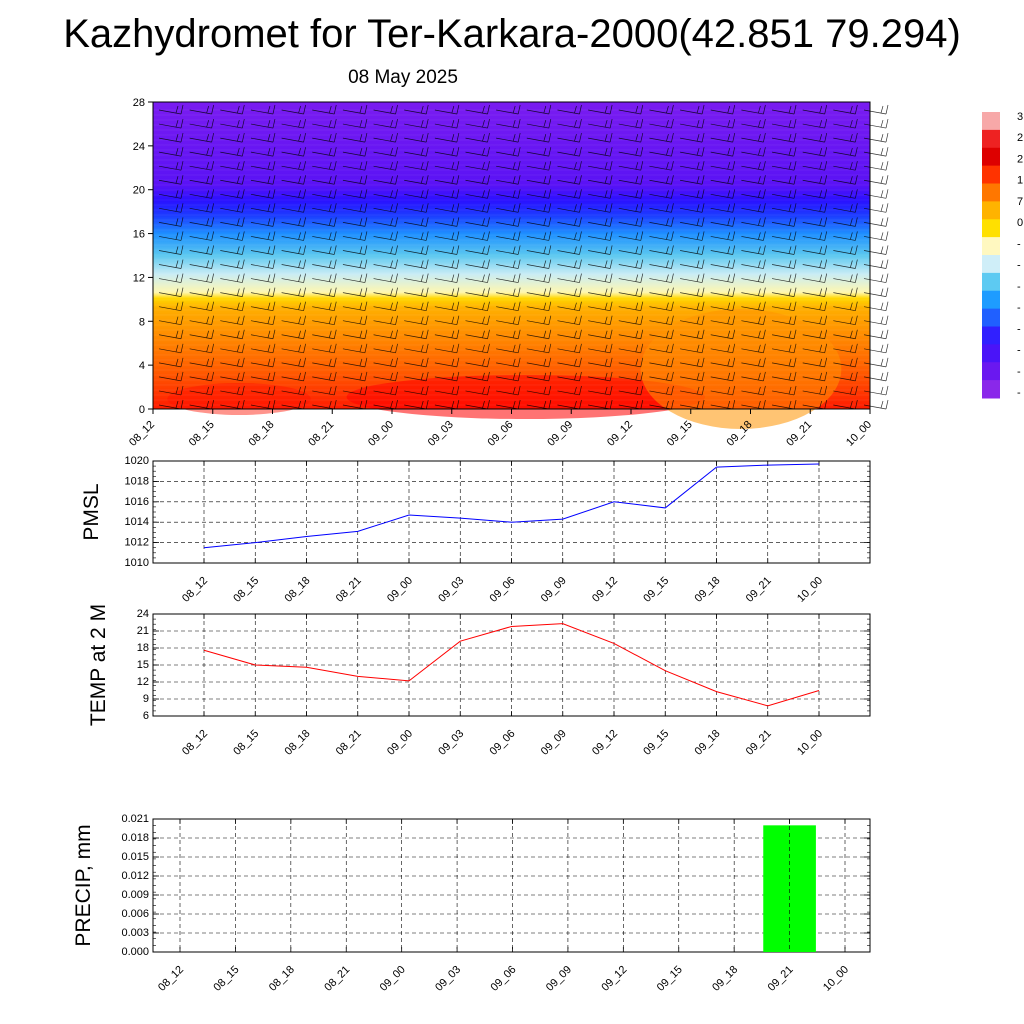 Image resolution: width=1024 pixels, height=1024 pixels. What do you see at coordinates (98, 665) in the screenshot?
I see `y-axis-label: TEMP at 2 M` at bounding box center [98, 665].